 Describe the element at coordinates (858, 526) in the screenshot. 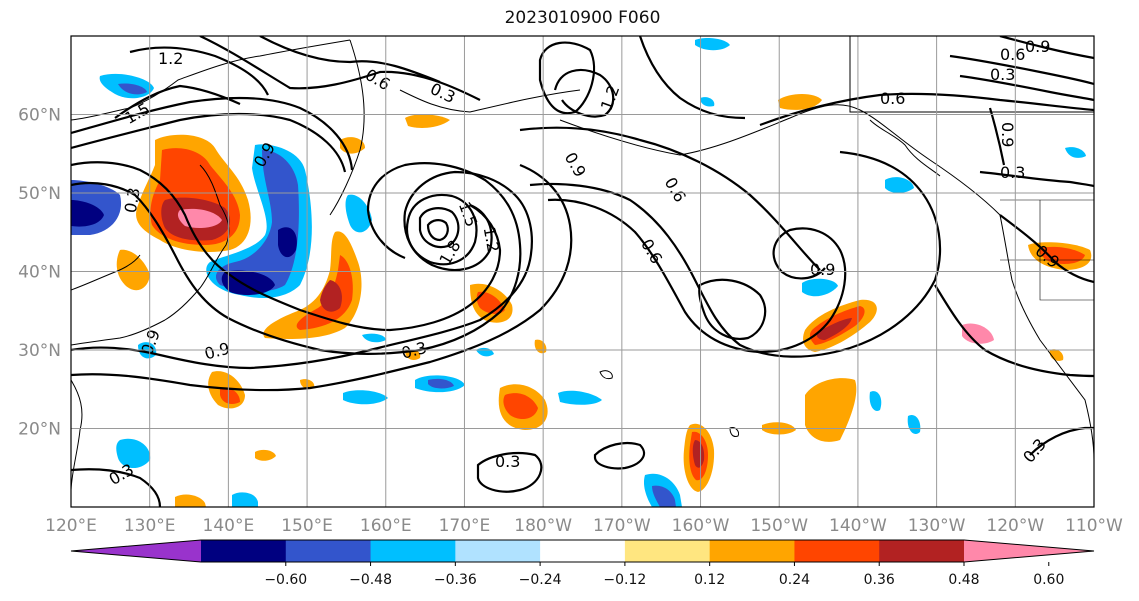

I see `longitude-tick-label: 140°W` at that location.